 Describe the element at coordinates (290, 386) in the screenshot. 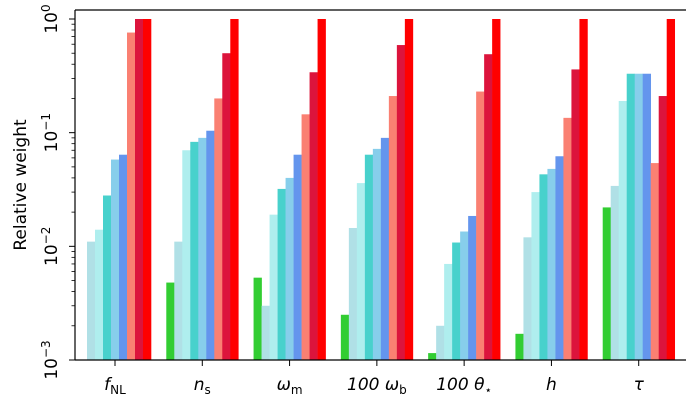

I see `x-tick-label: ωm` at that location.